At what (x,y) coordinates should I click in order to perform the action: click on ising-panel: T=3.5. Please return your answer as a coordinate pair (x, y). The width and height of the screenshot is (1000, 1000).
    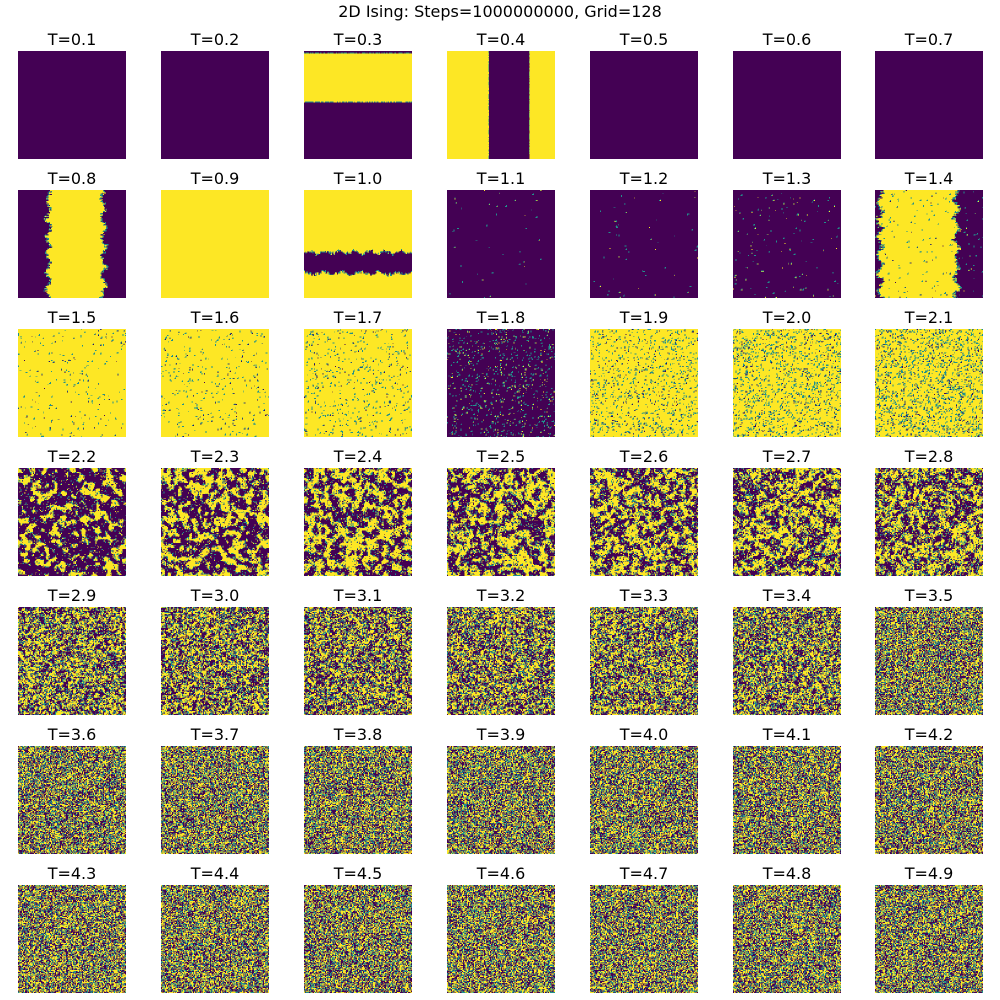
    Looking at the image, I should click on (929, 650).